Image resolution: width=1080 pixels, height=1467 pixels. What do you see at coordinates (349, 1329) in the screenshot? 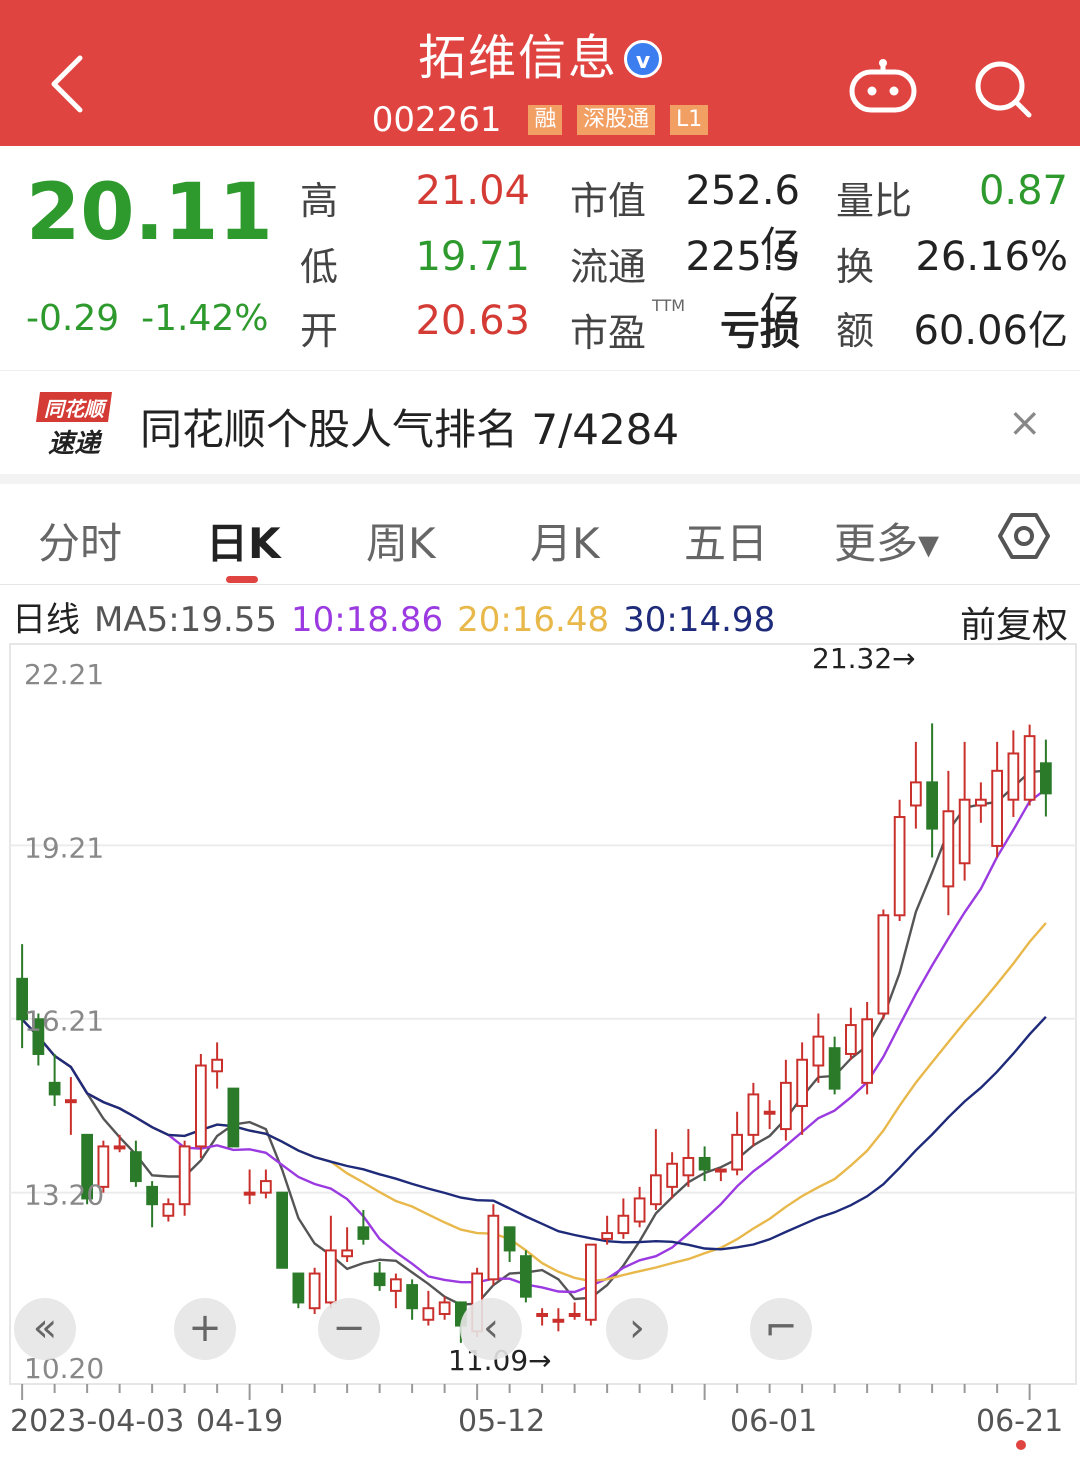
I see `zoom-out-button: −` at bounding box center [349, 1329].